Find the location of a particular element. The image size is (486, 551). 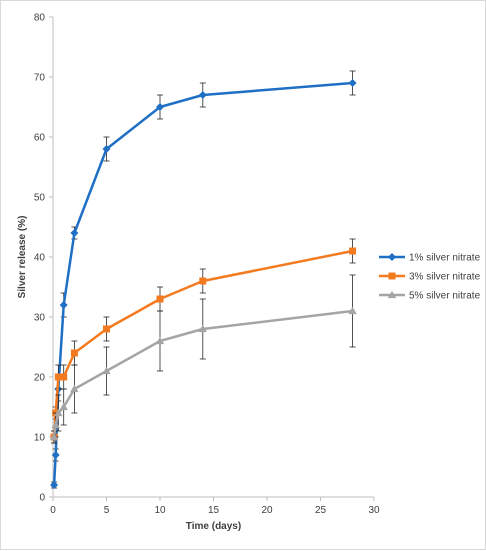

y-tick-label: 70 is located at coordinates (40, 78).